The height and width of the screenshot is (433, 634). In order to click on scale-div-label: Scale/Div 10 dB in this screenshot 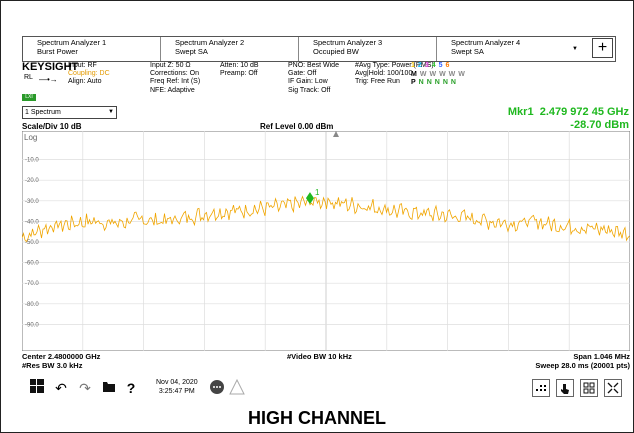, I will do `click(52, 126)`.